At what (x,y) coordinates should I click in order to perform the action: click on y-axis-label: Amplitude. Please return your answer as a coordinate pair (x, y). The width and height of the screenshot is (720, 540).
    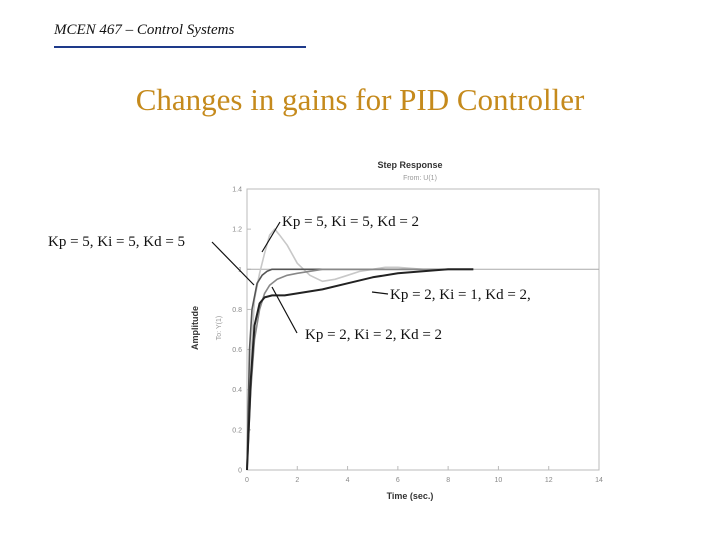
    Looking at the image, I should click on (195, 328).